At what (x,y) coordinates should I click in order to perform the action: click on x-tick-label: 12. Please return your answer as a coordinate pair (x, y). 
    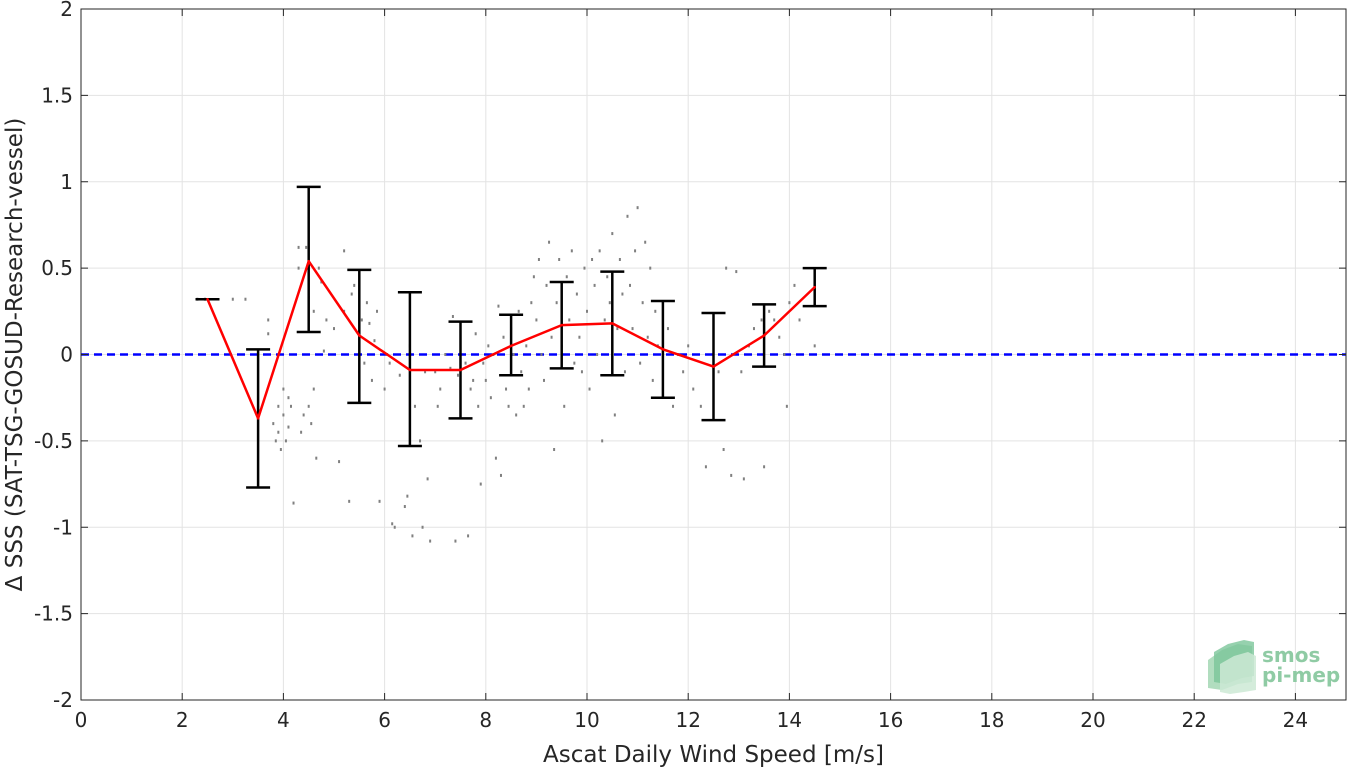
    Looking at the image, I should click on (687, 720).